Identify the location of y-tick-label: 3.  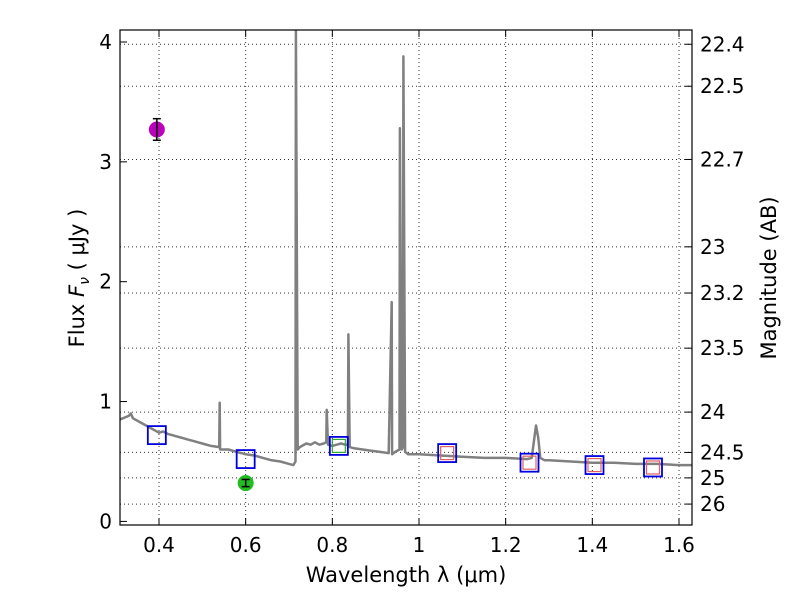
(105, 162).